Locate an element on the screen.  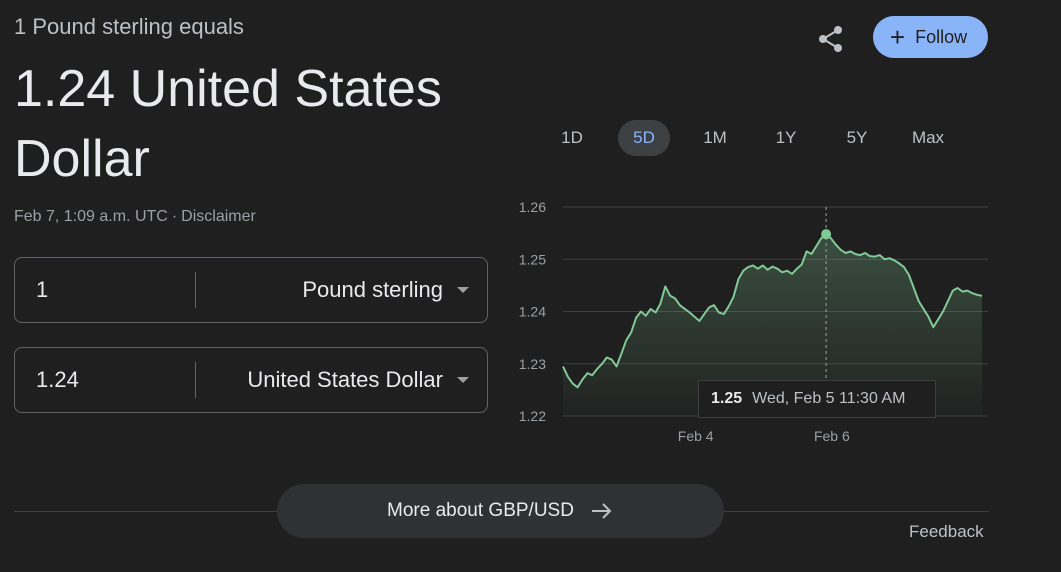
time-range-tabs: 1D 5D 1M 1Y 5Y Max is located at coordinates (752, 139).